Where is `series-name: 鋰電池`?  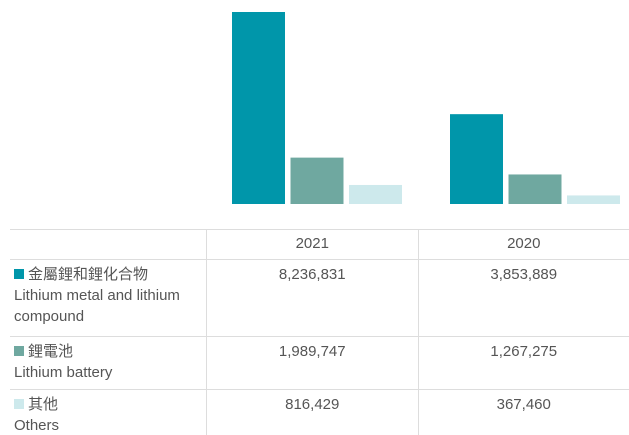
series-name: 鋰電池 is located at coordinates (51, 351).